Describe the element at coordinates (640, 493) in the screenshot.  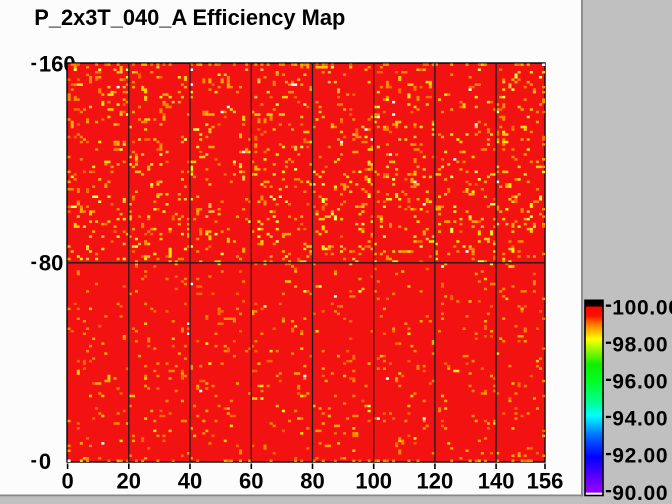
I see `svg-text: 90.00` at that location.